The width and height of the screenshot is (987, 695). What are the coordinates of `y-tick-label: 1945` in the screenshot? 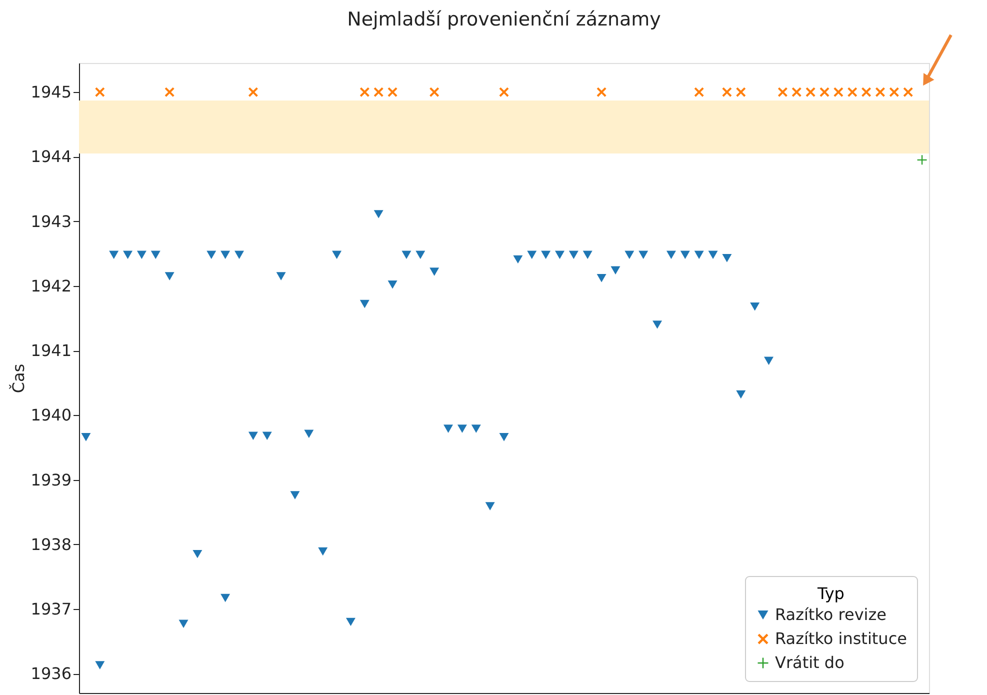 It's located at (51, 92).